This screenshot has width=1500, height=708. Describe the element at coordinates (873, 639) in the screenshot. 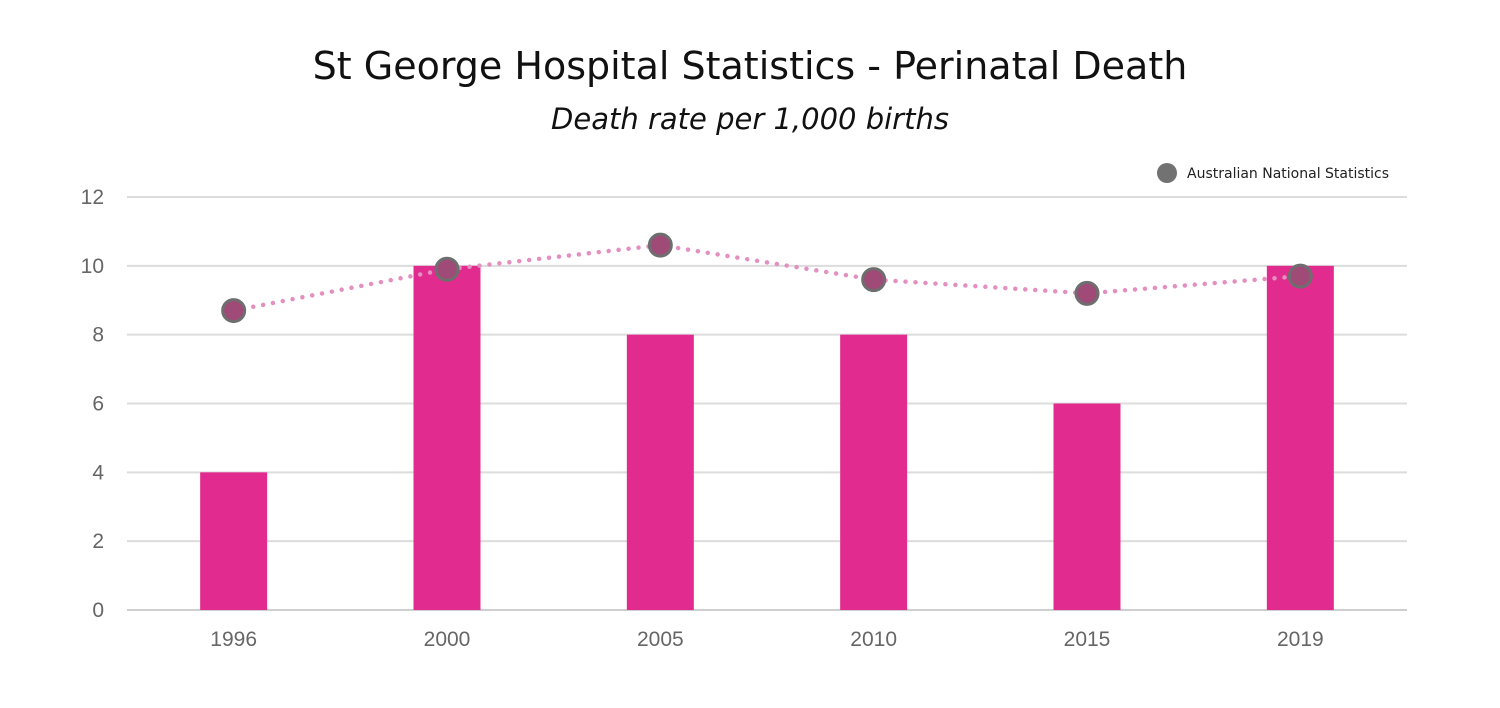

I see `x-tick-label: 2010` at that location.